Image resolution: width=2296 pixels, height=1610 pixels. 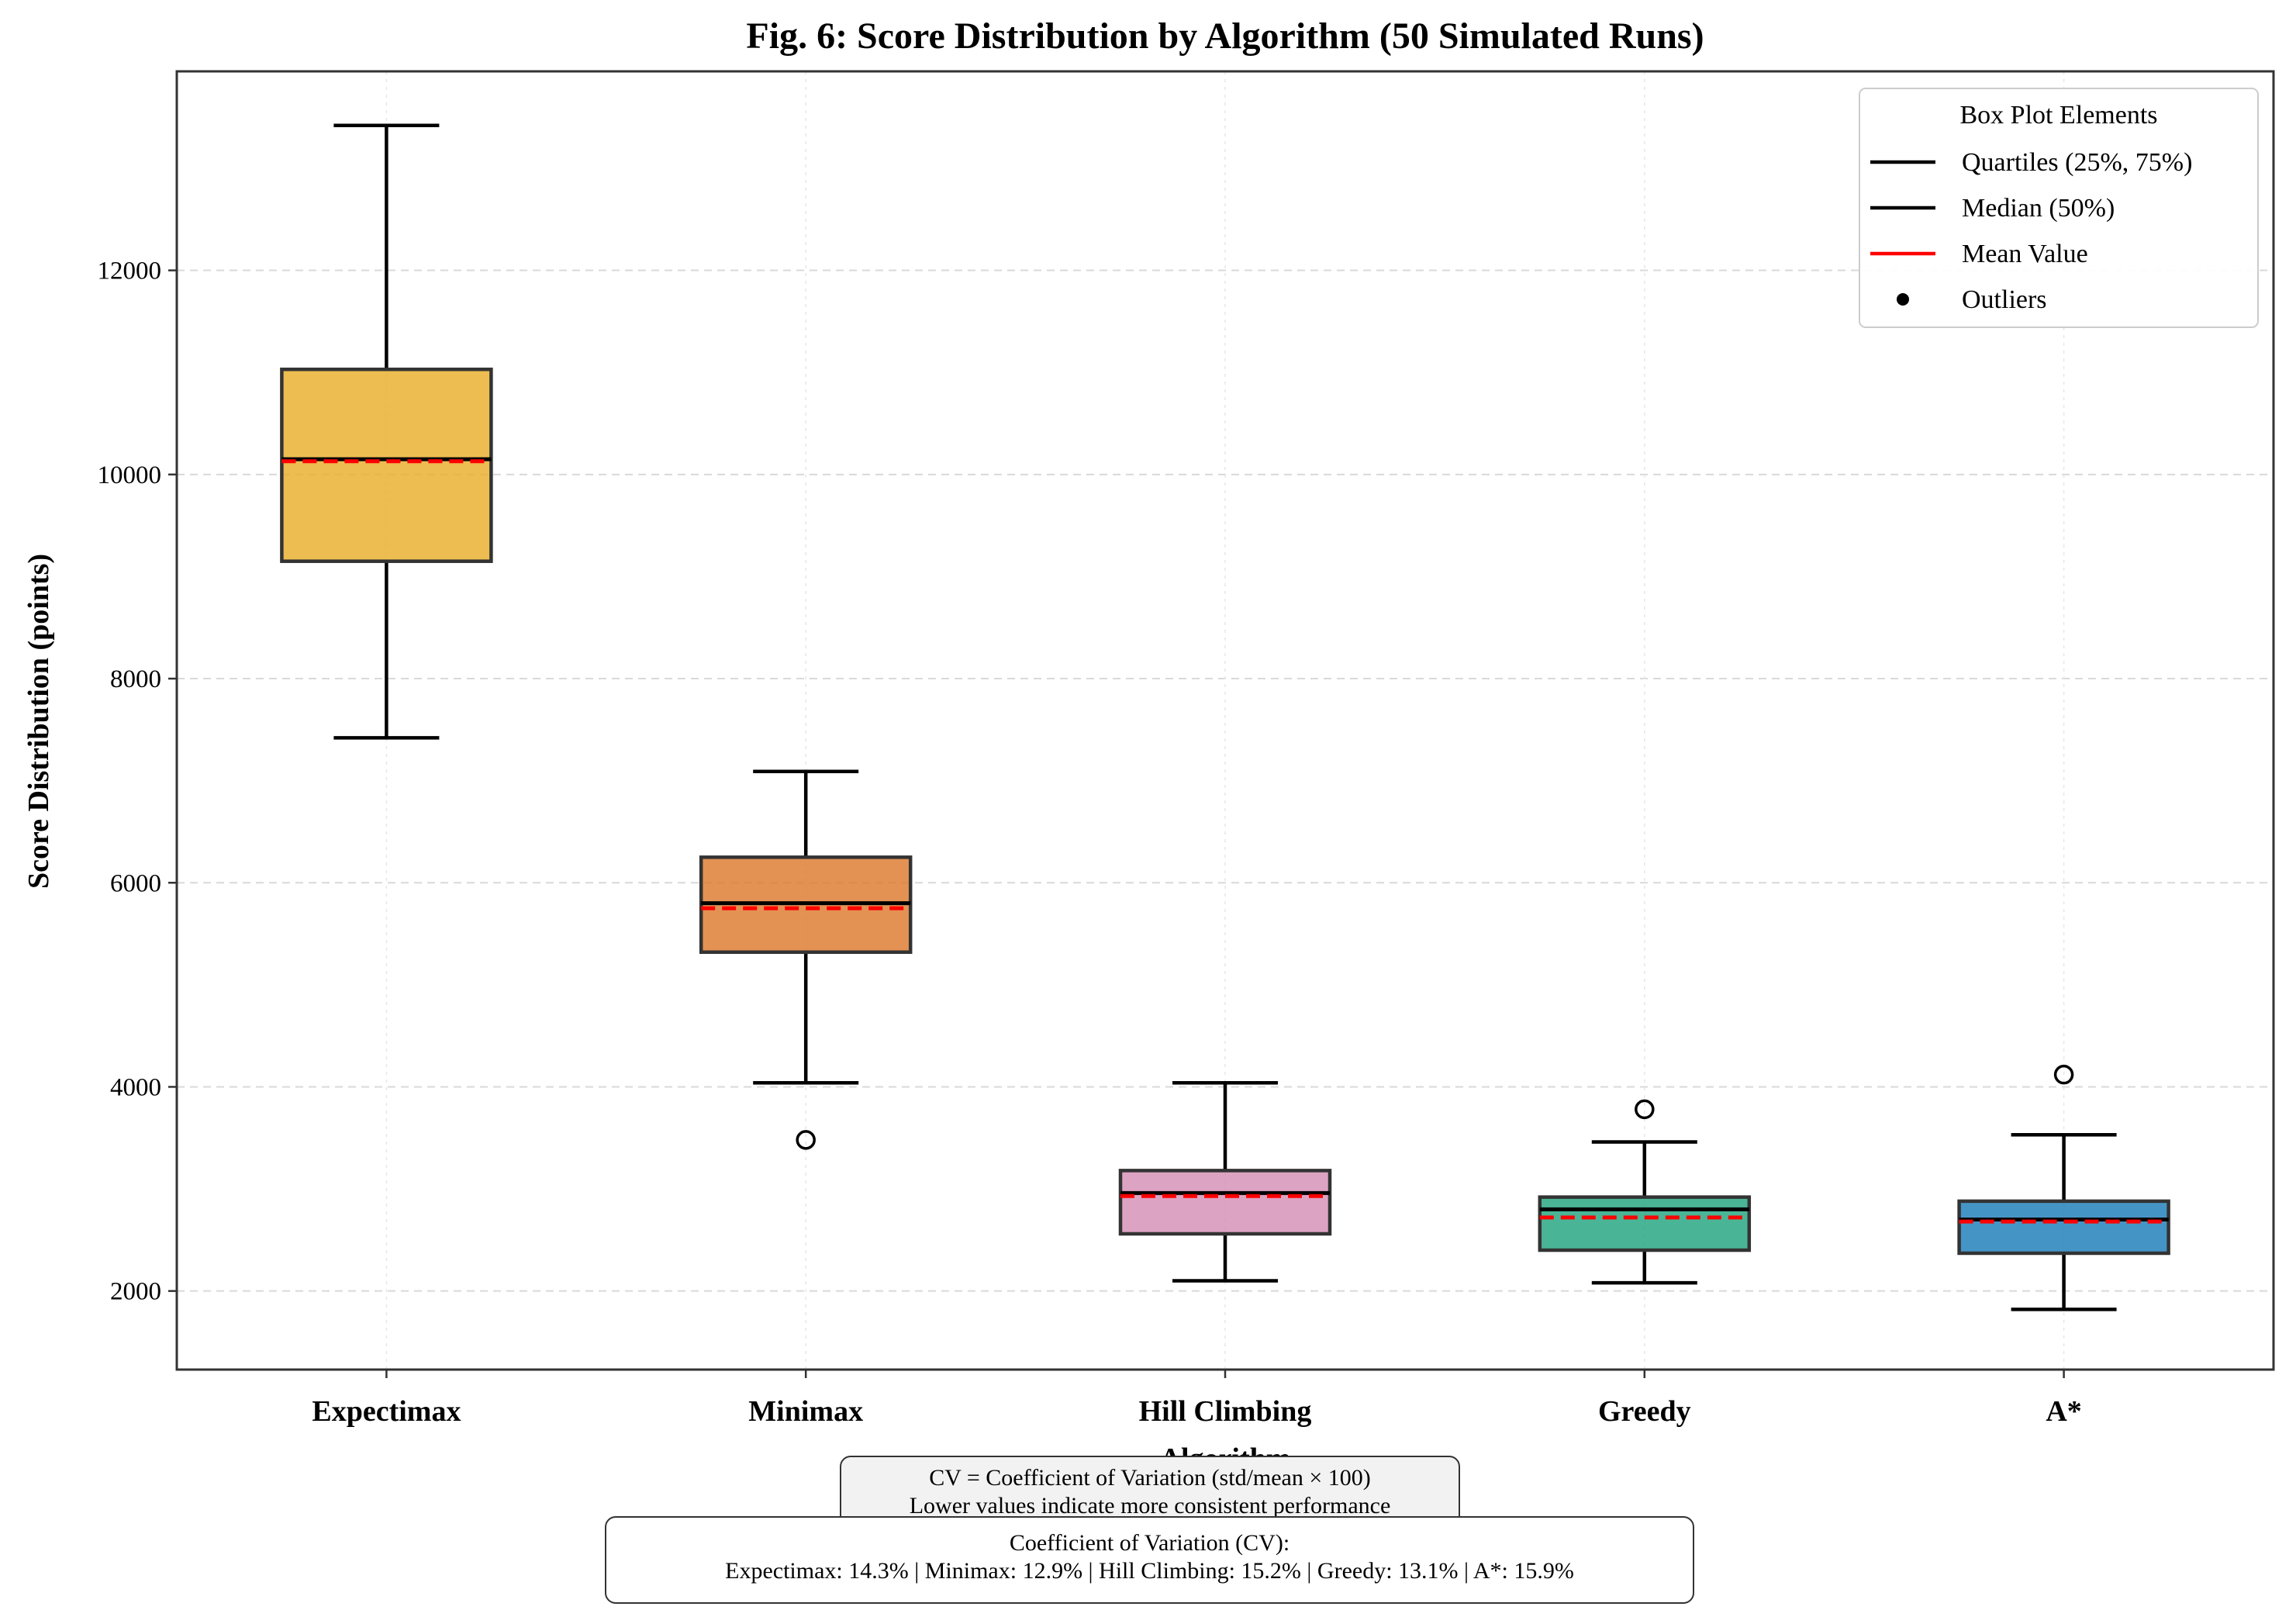 I want to click on y-tick-label: 2000, so click(x=135, y=1292).